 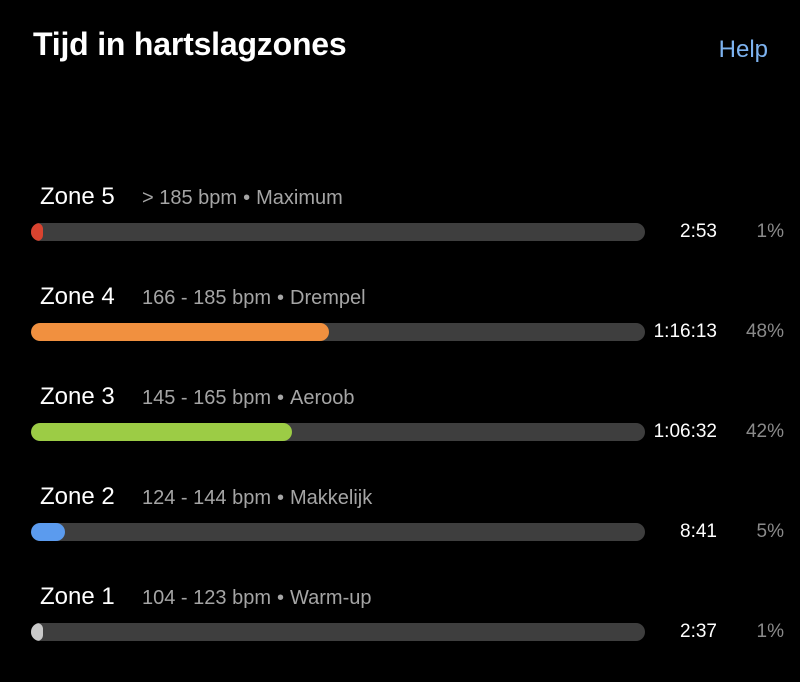 I want to click on zone-range: 124 - 144 bpm, so click(x=206, y=498).